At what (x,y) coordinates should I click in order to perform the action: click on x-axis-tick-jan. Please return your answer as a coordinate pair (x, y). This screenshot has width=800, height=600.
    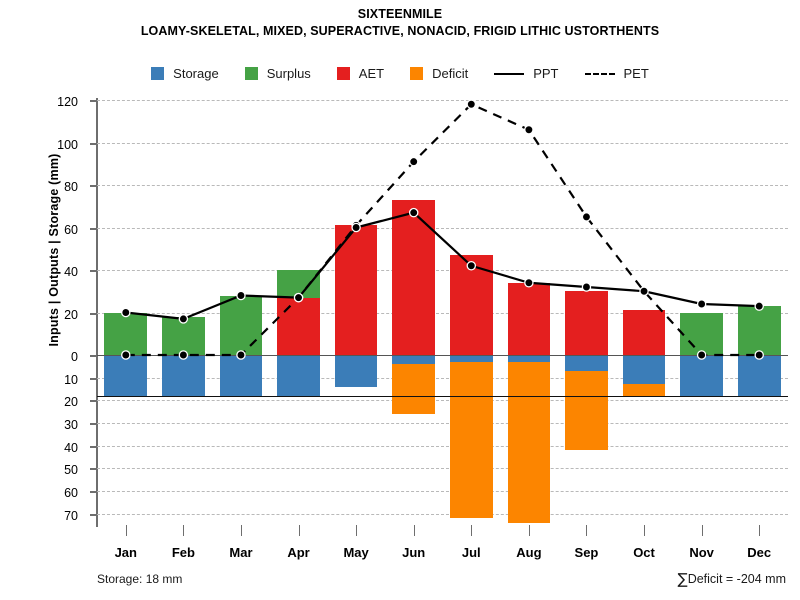
    Looking at the image, I should click on (126, 530).